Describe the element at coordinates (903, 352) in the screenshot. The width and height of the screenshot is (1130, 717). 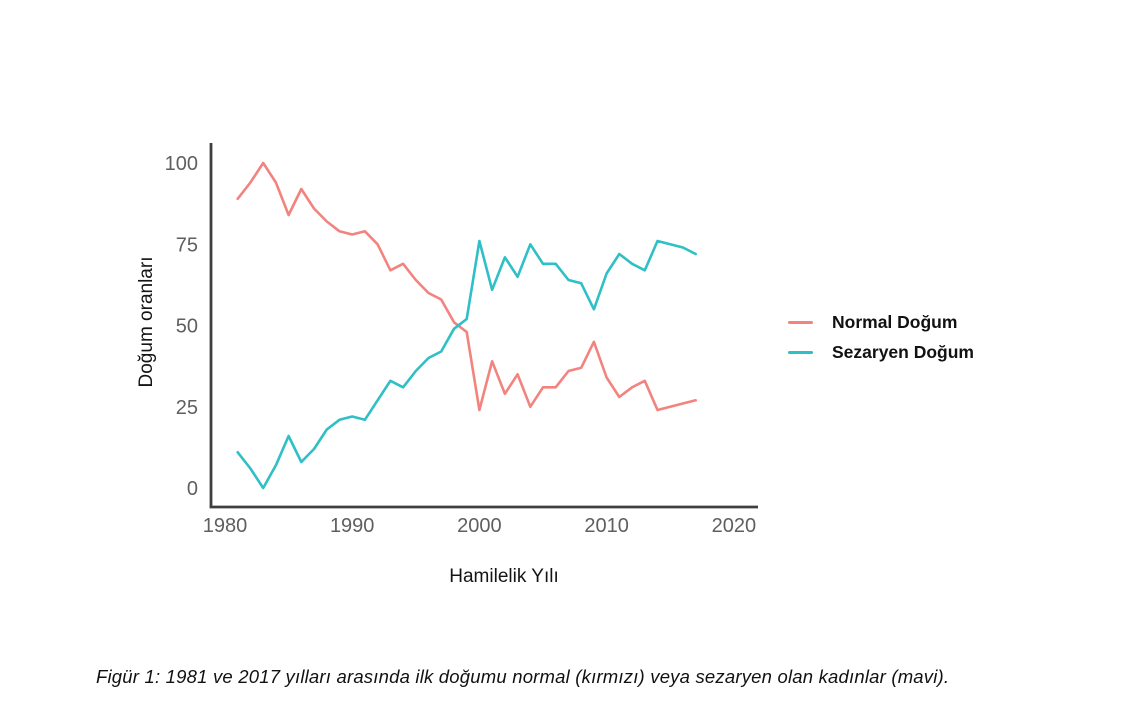
I see `legend-label-sezaryen-dogum: Sezaryen Doğum` at that location.